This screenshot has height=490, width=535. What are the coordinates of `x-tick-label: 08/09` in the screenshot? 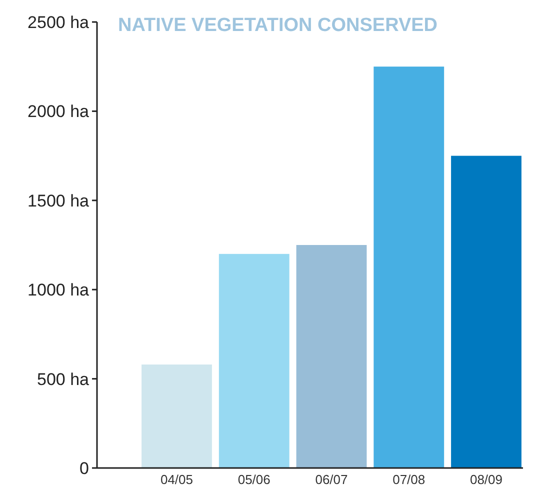 It's located at (486, 479).